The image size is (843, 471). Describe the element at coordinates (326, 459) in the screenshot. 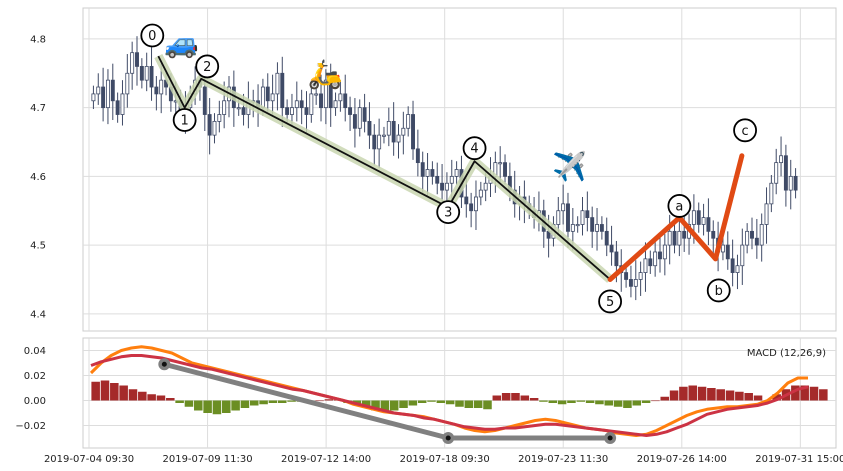

I see `x-tick-label: 2019-07-12 14:00` at that location.